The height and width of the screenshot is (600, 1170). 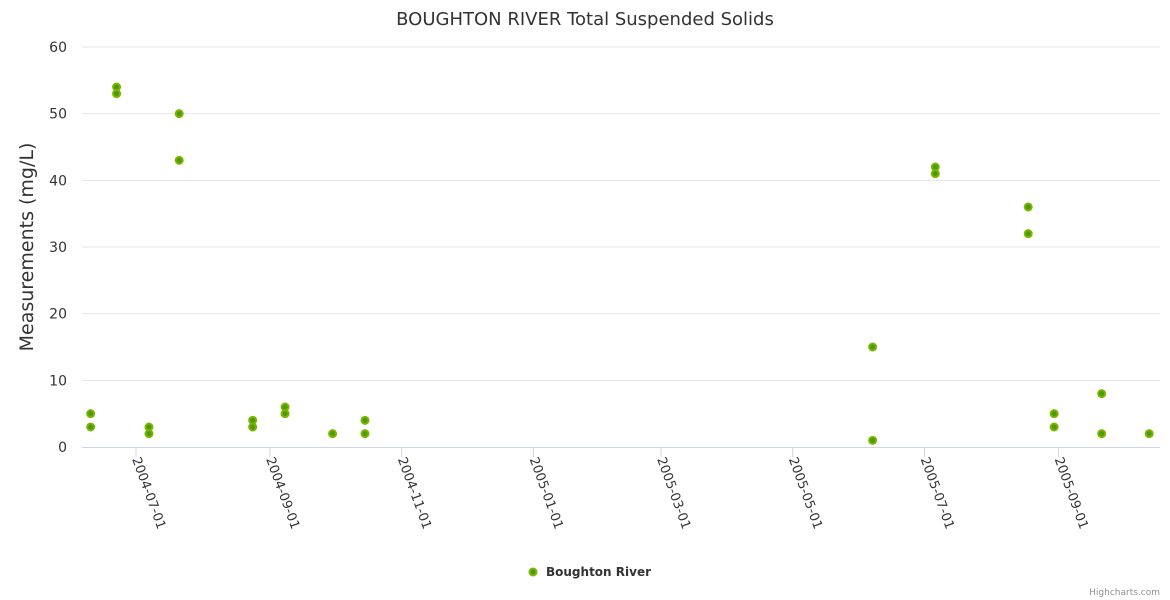 What do you see at coordinates (805, 493) in the screenshot?
I see `x-tick-label: 2005-05-01` at bounding box center [805, 493].